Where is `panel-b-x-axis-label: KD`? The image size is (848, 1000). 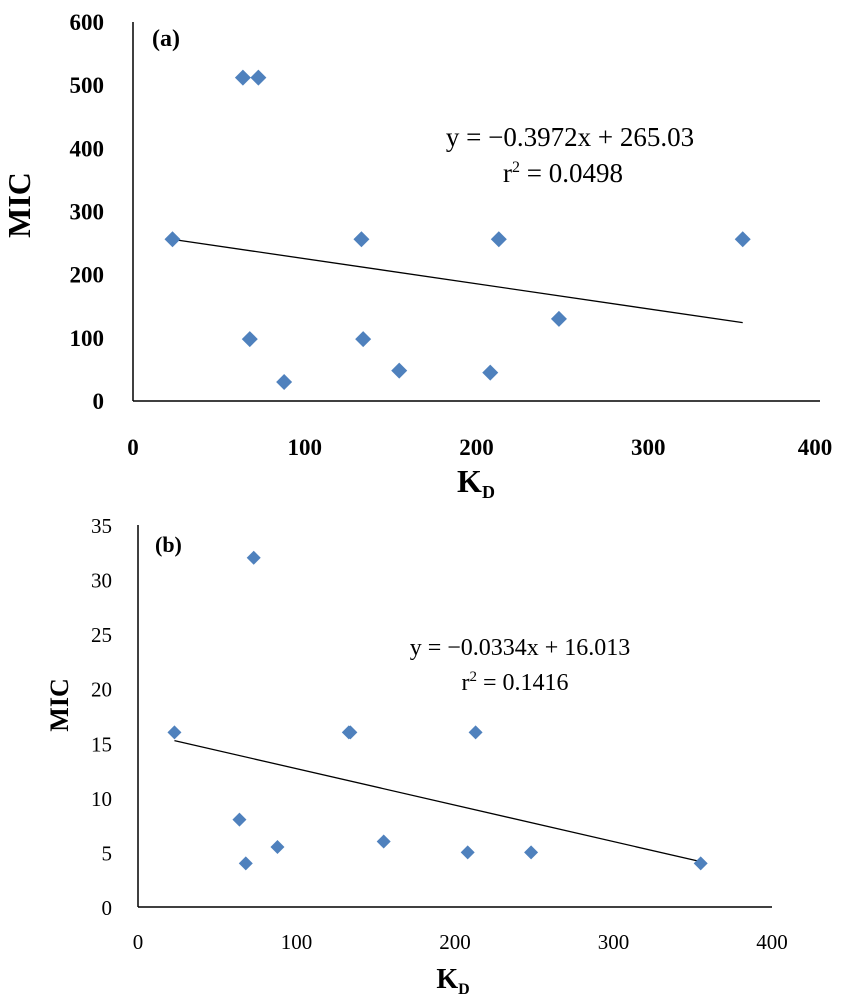 panel-b-x-axis-label: KD is located at coordinates (452, 981).